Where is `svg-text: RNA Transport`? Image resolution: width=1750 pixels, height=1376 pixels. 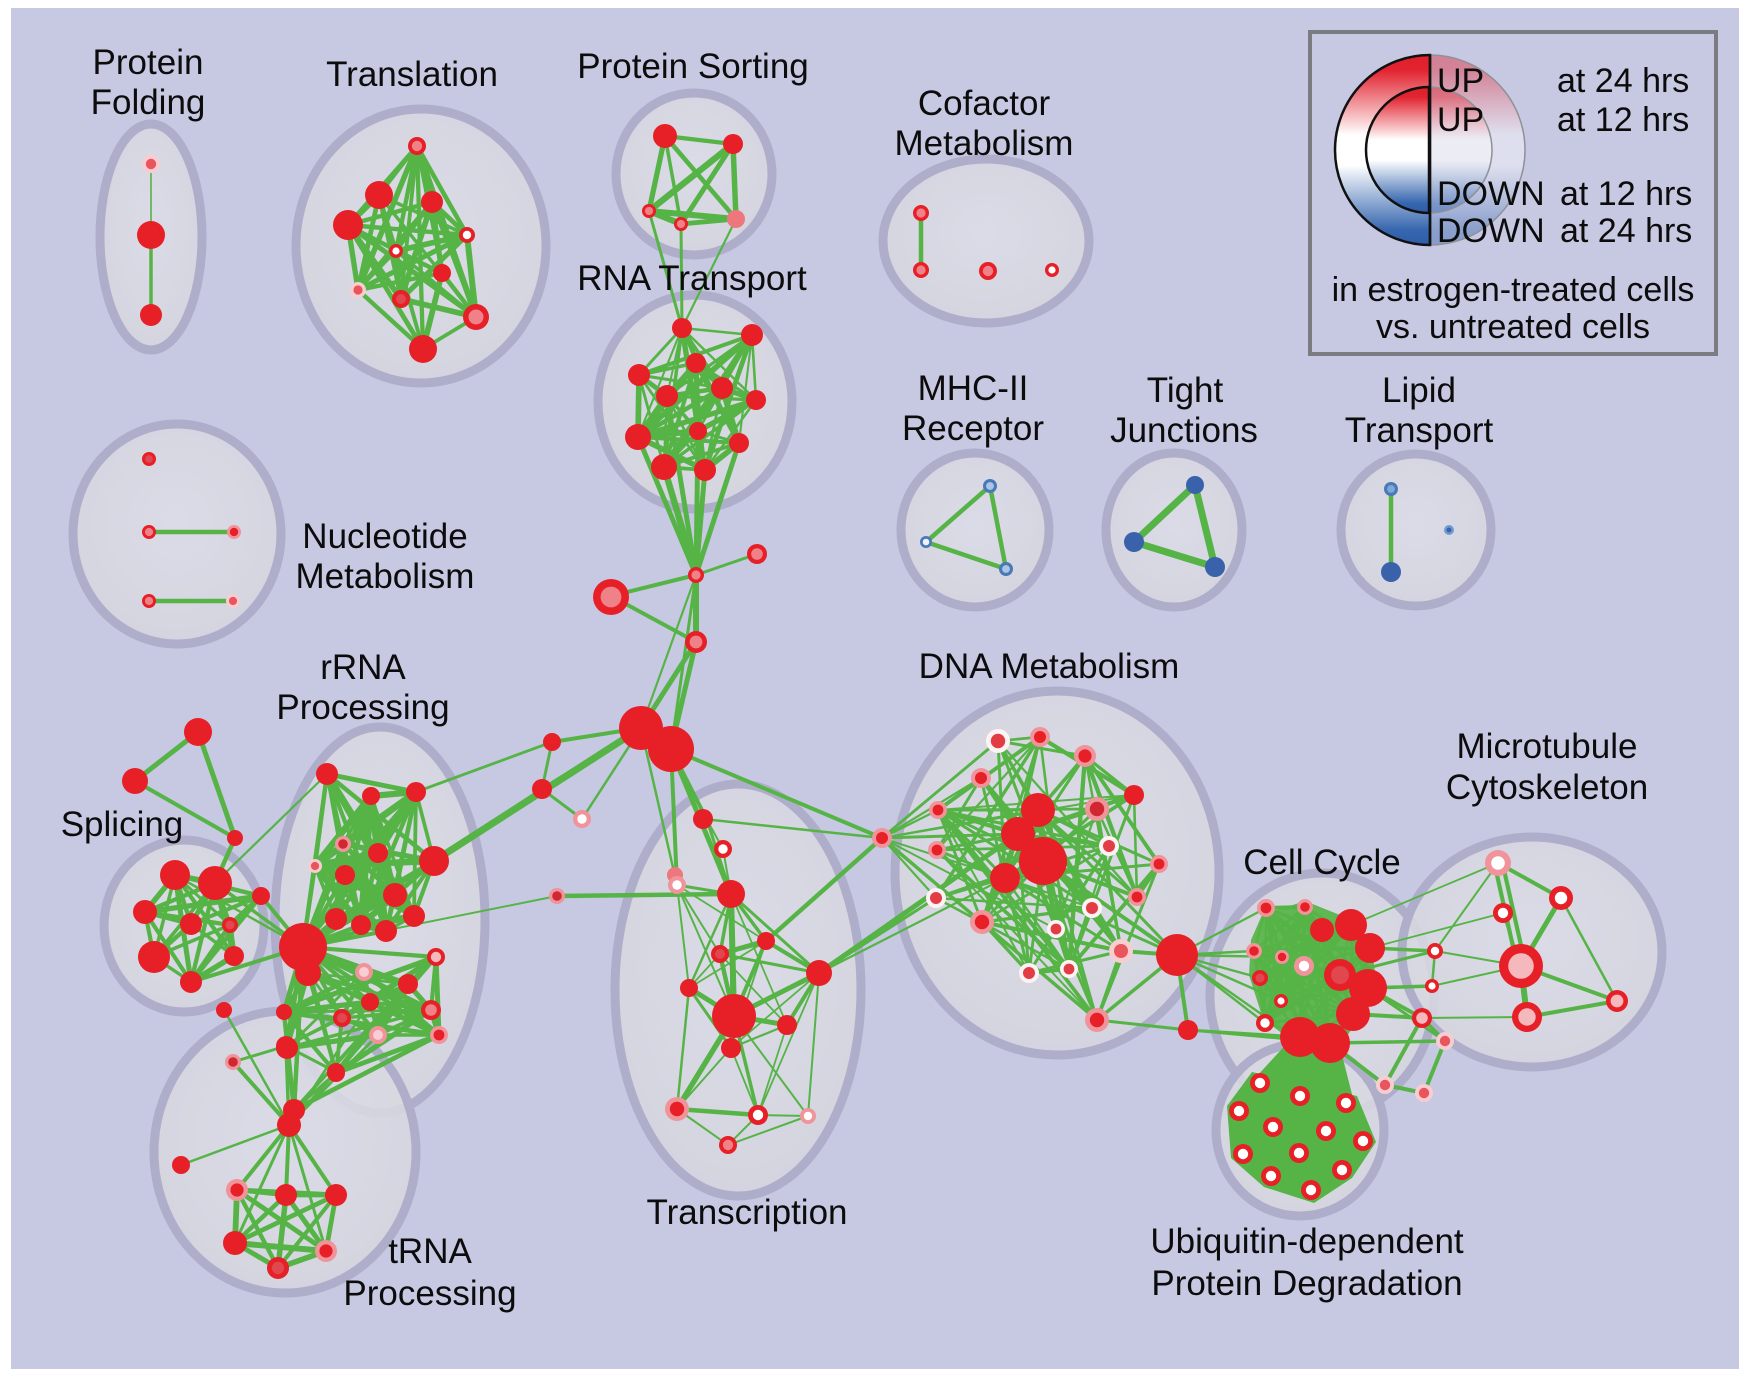
svg-text: RNA Transport is located at coordinates (692, 278).